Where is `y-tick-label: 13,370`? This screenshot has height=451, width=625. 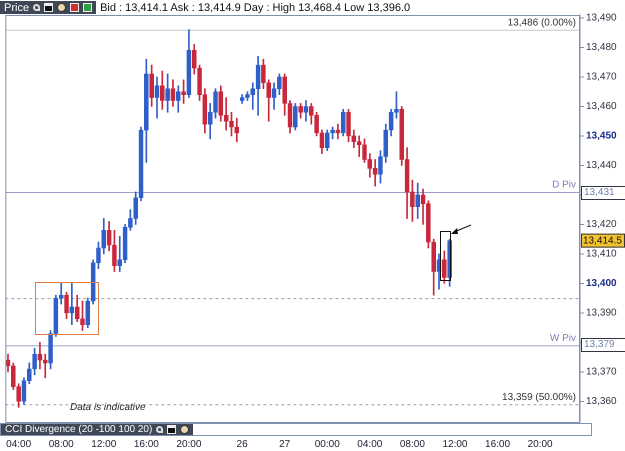 y-tick-label: 13,370 is located at coordinates (602, 372).